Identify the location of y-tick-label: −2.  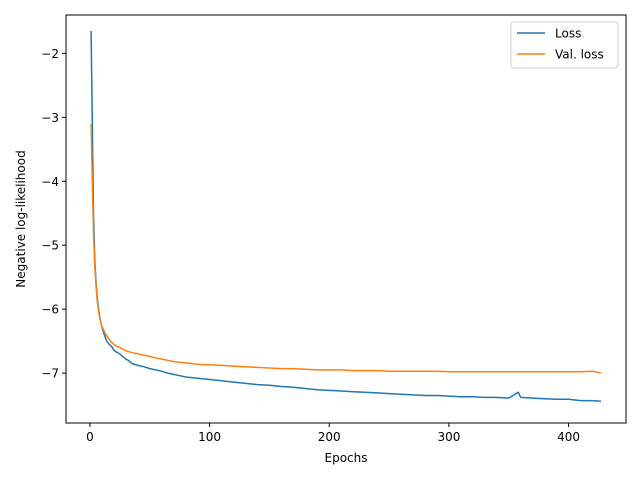
(50, 54).